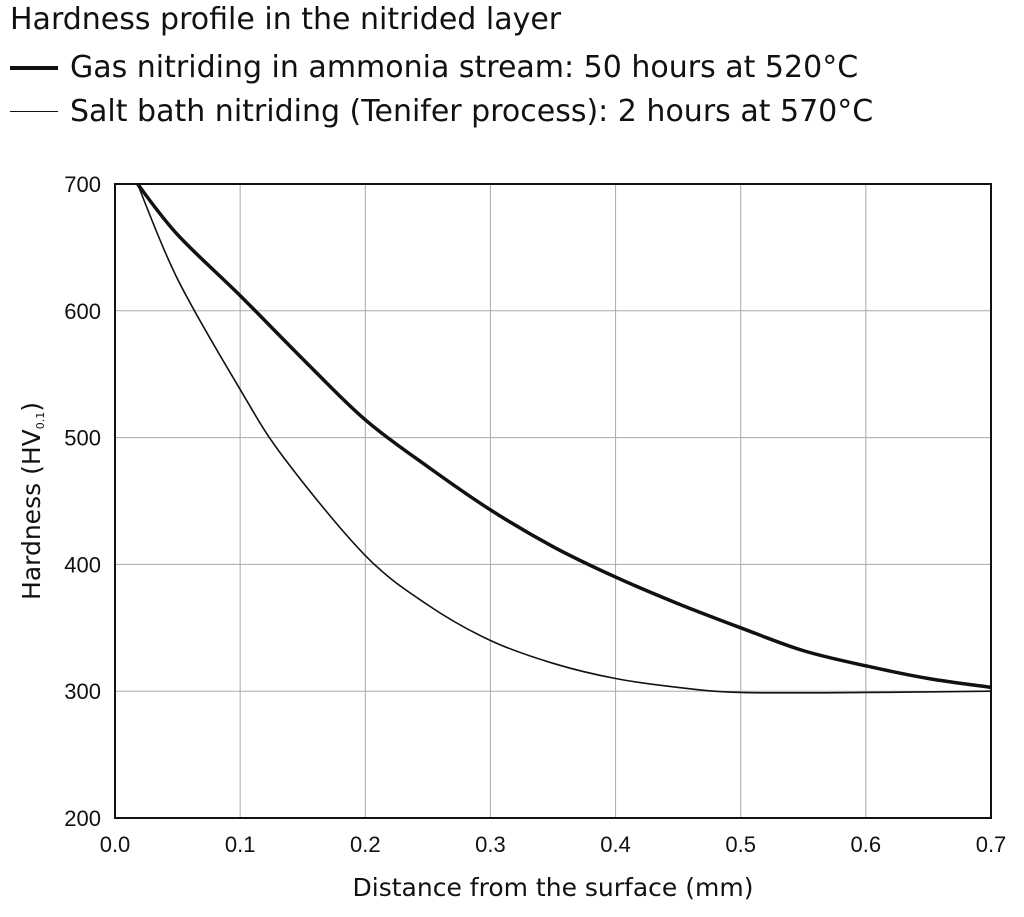 Image resolution: width=1024 pixels, height=917 pixels. I want to click on y-tick-label: 400, so click(82, 564).